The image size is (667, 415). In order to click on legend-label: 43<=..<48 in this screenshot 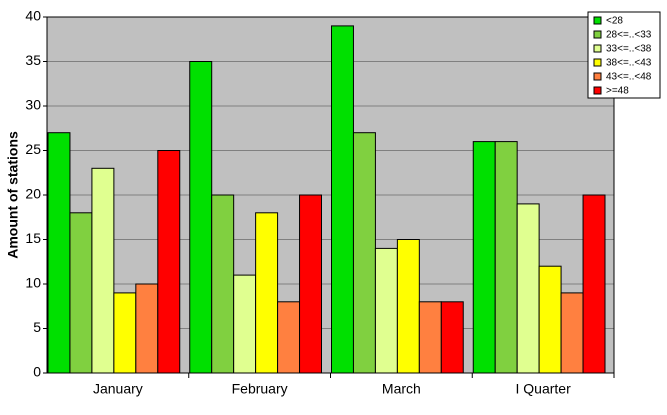, I will do `click(629, 77)`.